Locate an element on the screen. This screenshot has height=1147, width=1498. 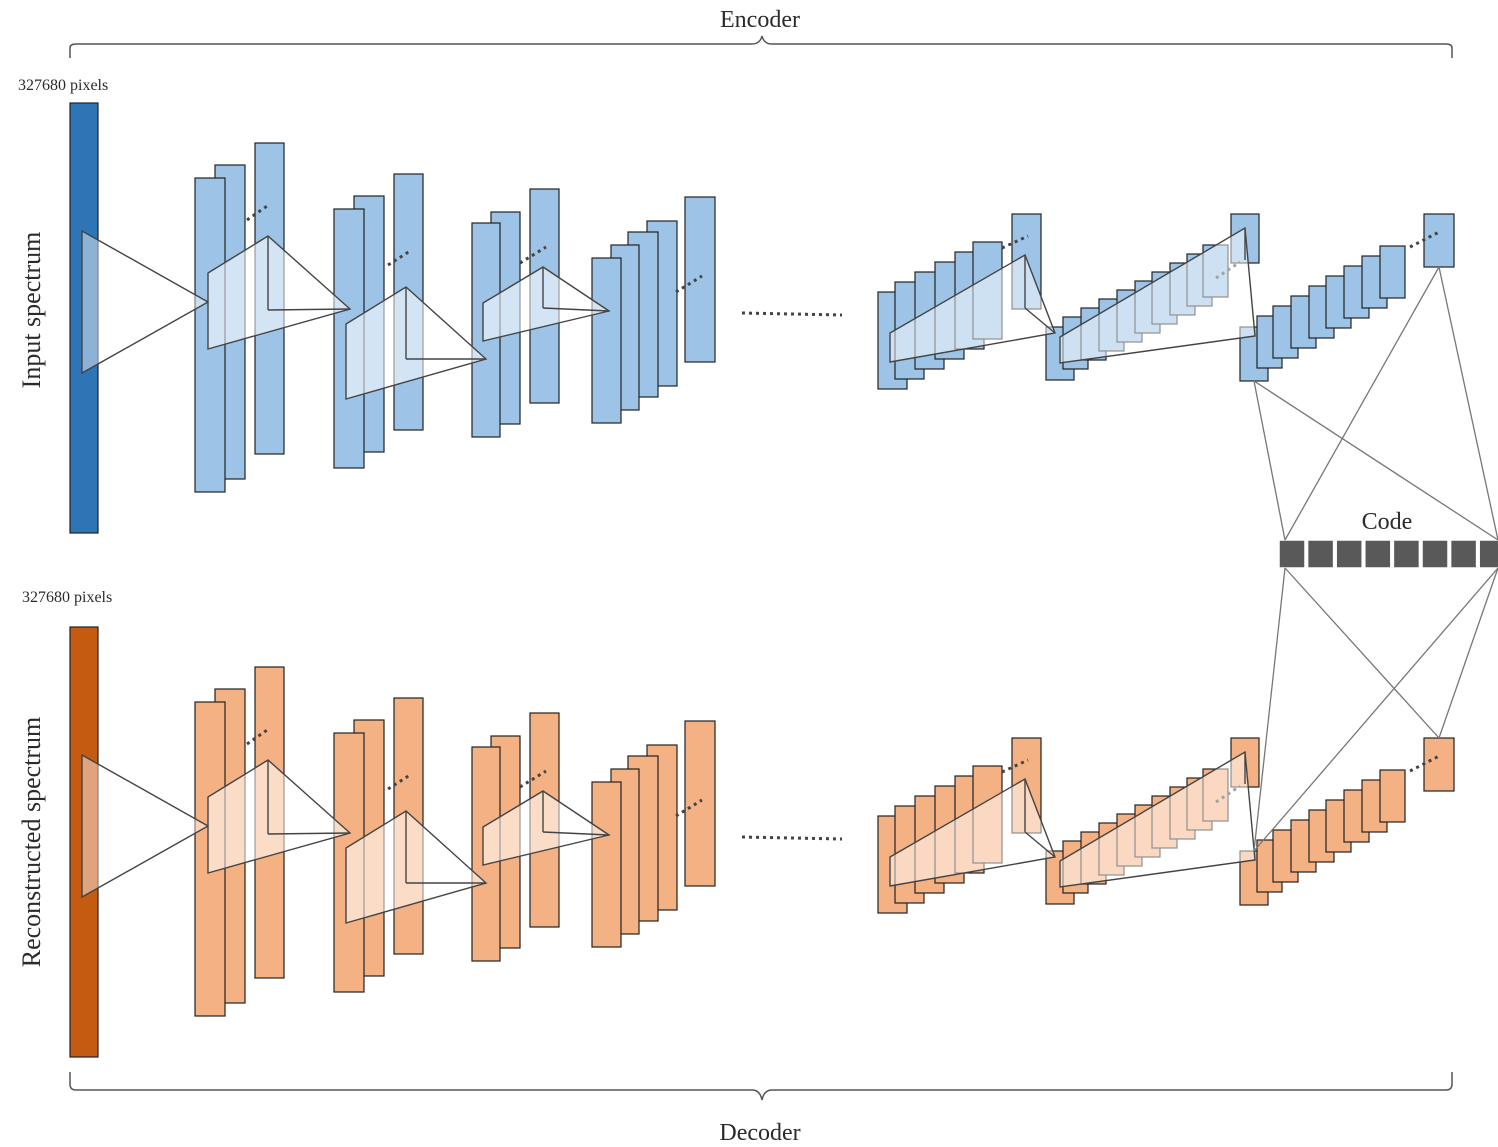
code-label: Code is located at coordinates (1387, 522).